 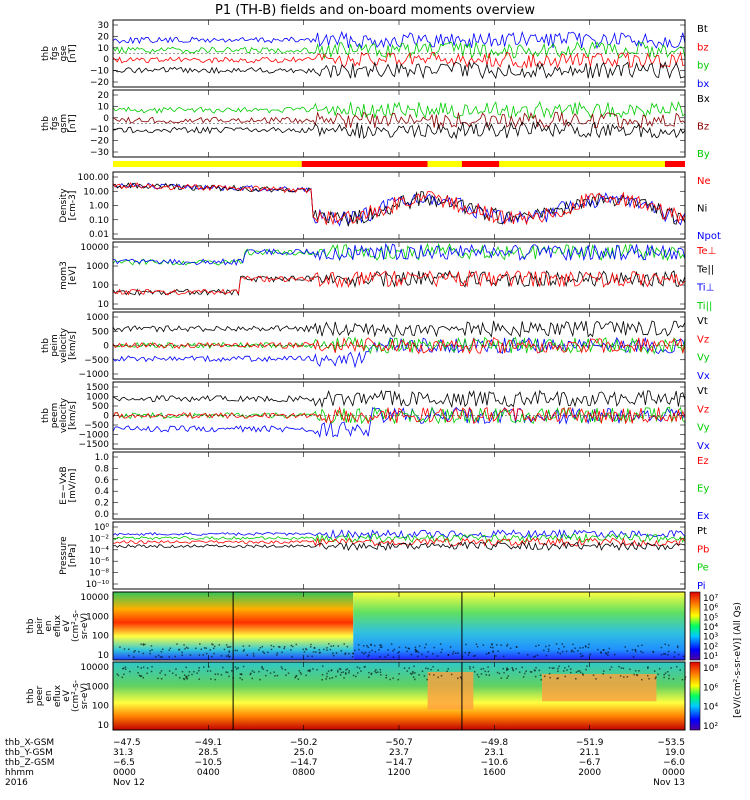 I want to click on y-axis-label: fgs, so click(x=55, y=123).